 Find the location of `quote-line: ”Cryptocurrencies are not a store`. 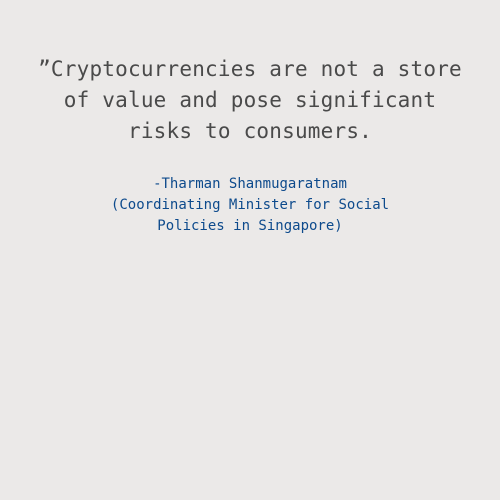

quote-line: ”Cryptocurrencies are not a store is located at coordinates (250, 69).